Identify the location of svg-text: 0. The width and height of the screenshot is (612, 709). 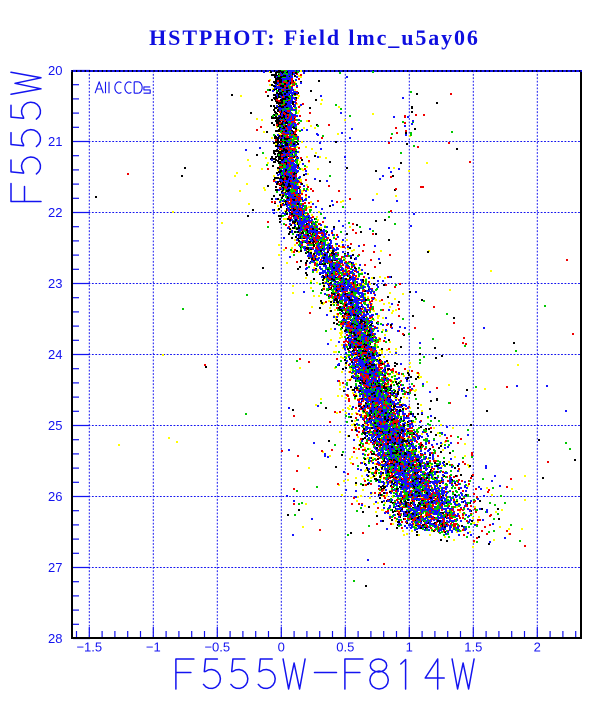
(281, 647).